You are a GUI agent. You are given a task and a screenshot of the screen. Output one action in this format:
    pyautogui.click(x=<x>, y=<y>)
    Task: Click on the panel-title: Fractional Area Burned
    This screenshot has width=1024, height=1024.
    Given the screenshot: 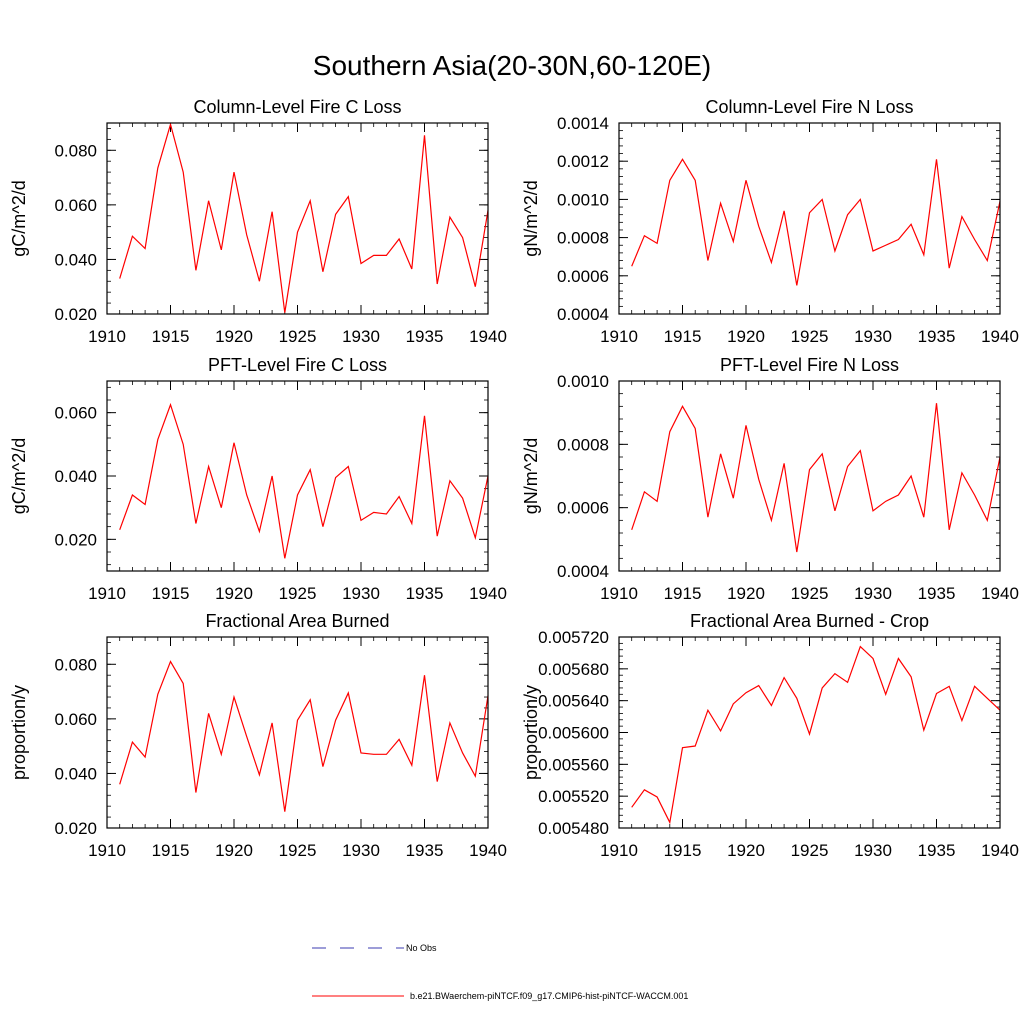 What is the action you would take?
    pyautogui.click(x=297, y=621)
    